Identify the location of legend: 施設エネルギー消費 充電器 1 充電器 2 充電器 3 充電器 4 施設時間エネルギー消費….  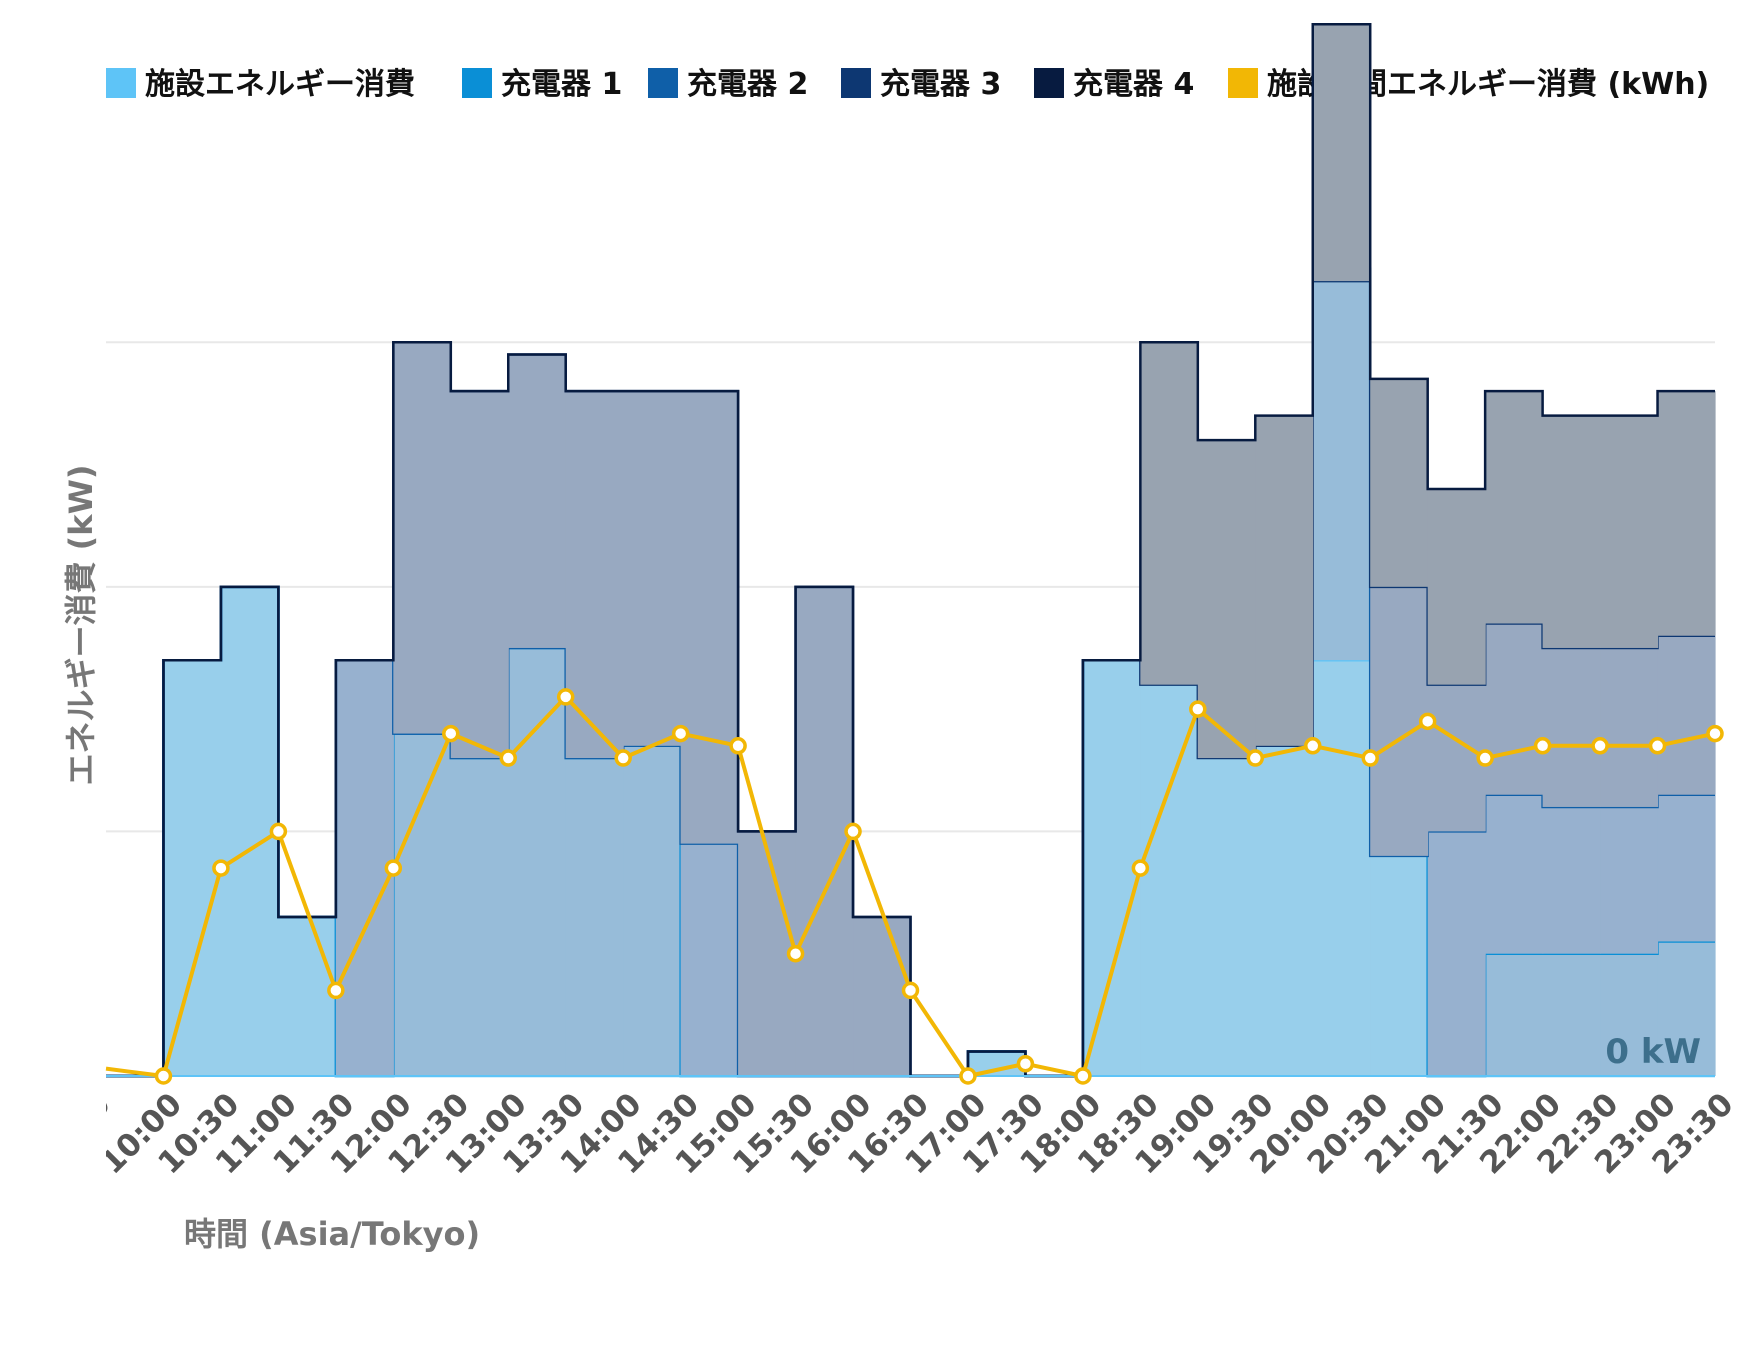
(907, 84).